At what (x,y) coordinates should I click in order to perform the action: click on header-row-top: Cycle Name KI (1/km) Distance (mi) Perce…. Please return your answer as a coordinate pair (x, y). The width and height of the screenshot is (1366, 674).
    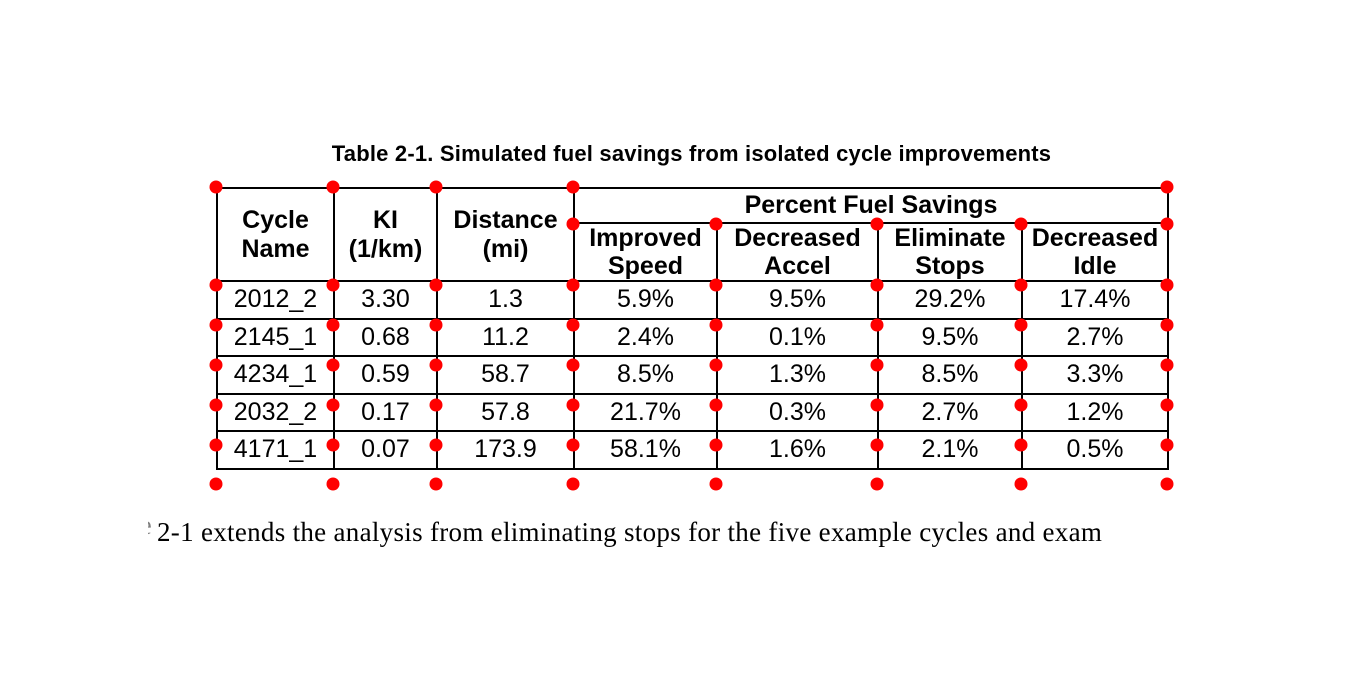
    Looking at the image, I should click on (692, 234).